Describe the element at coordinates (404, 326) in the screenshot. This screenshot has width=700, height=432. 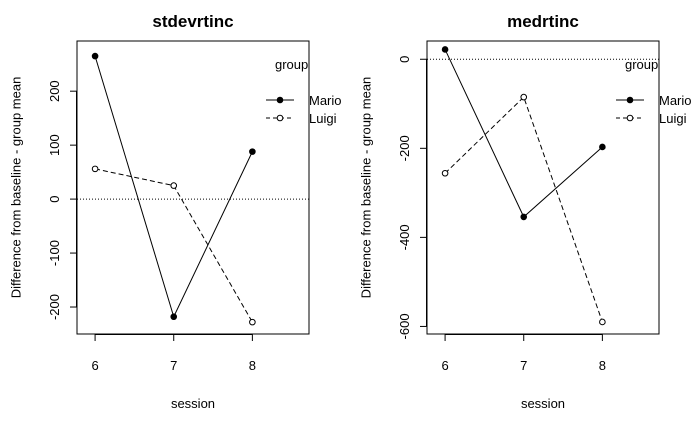
I see `y-tick-label: -600` at that location.